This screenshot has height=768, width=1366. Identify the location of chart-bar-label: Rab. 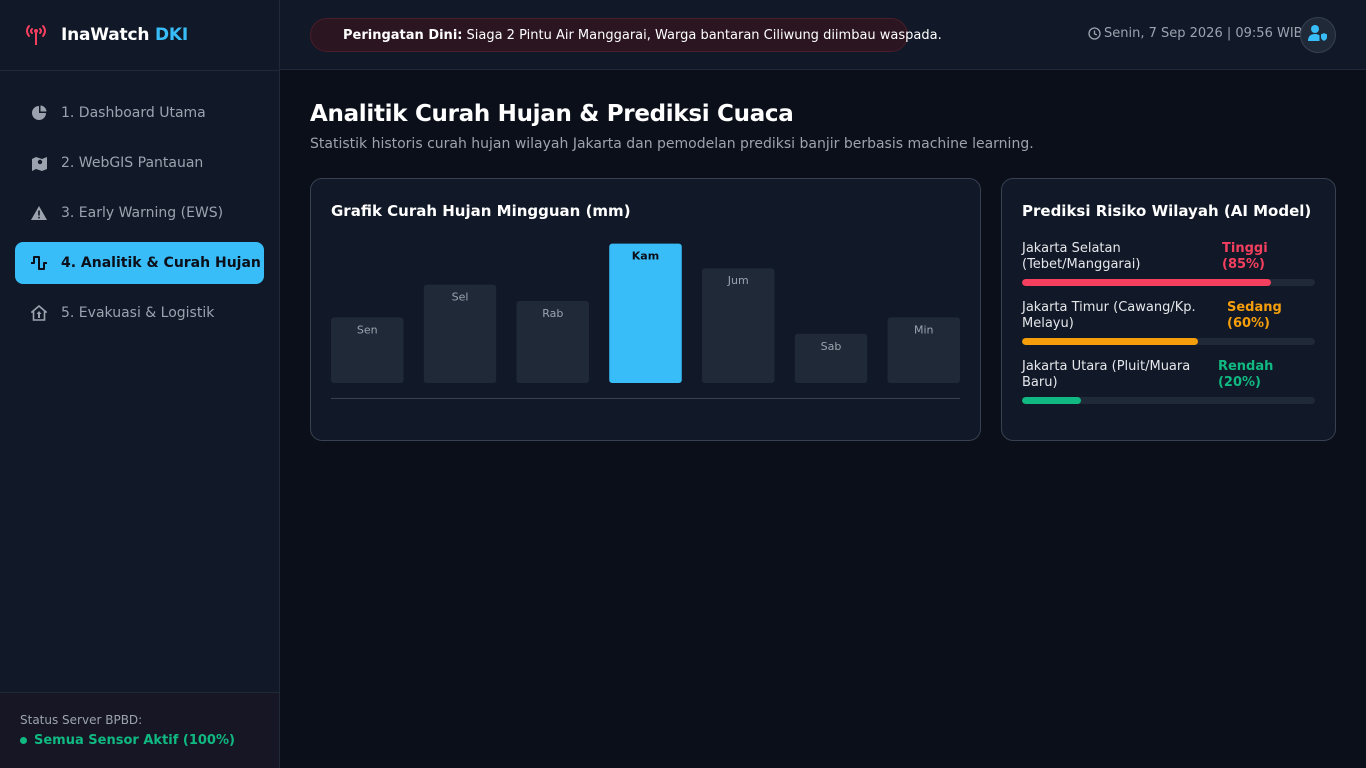
(552, 313).